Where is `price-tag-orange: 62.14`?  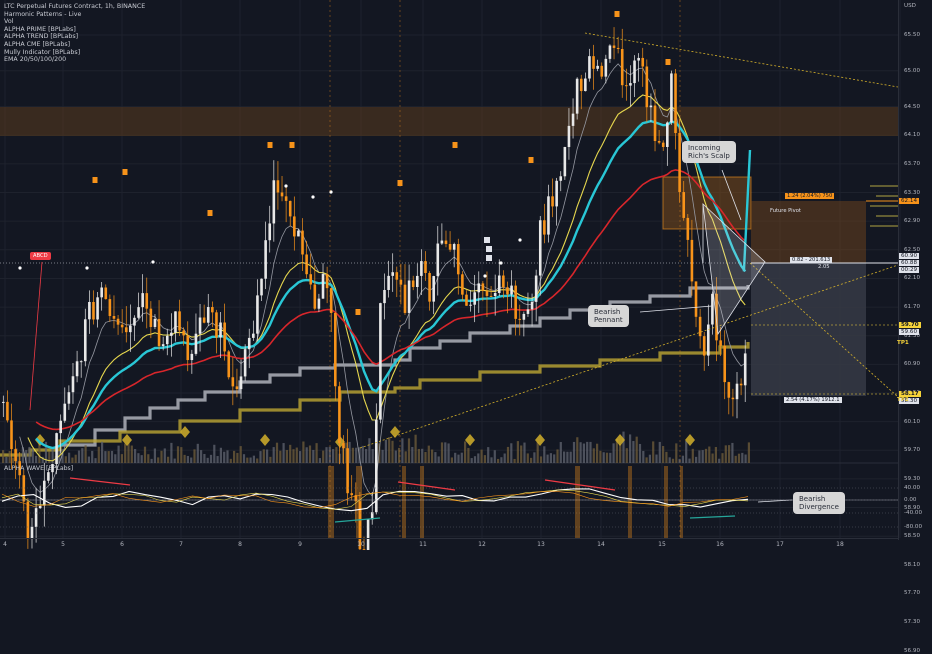
price-tag-orange: 62.14 is located at coordinates (909, 201).